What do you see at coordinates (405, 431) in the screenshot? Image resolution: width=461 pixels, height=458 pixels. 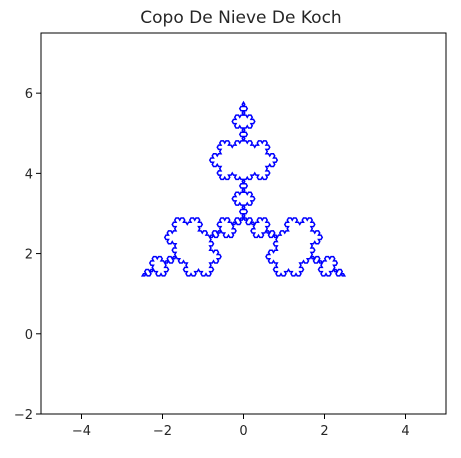 I see `x-tick-label: 4` at bounding box center [405, 431].